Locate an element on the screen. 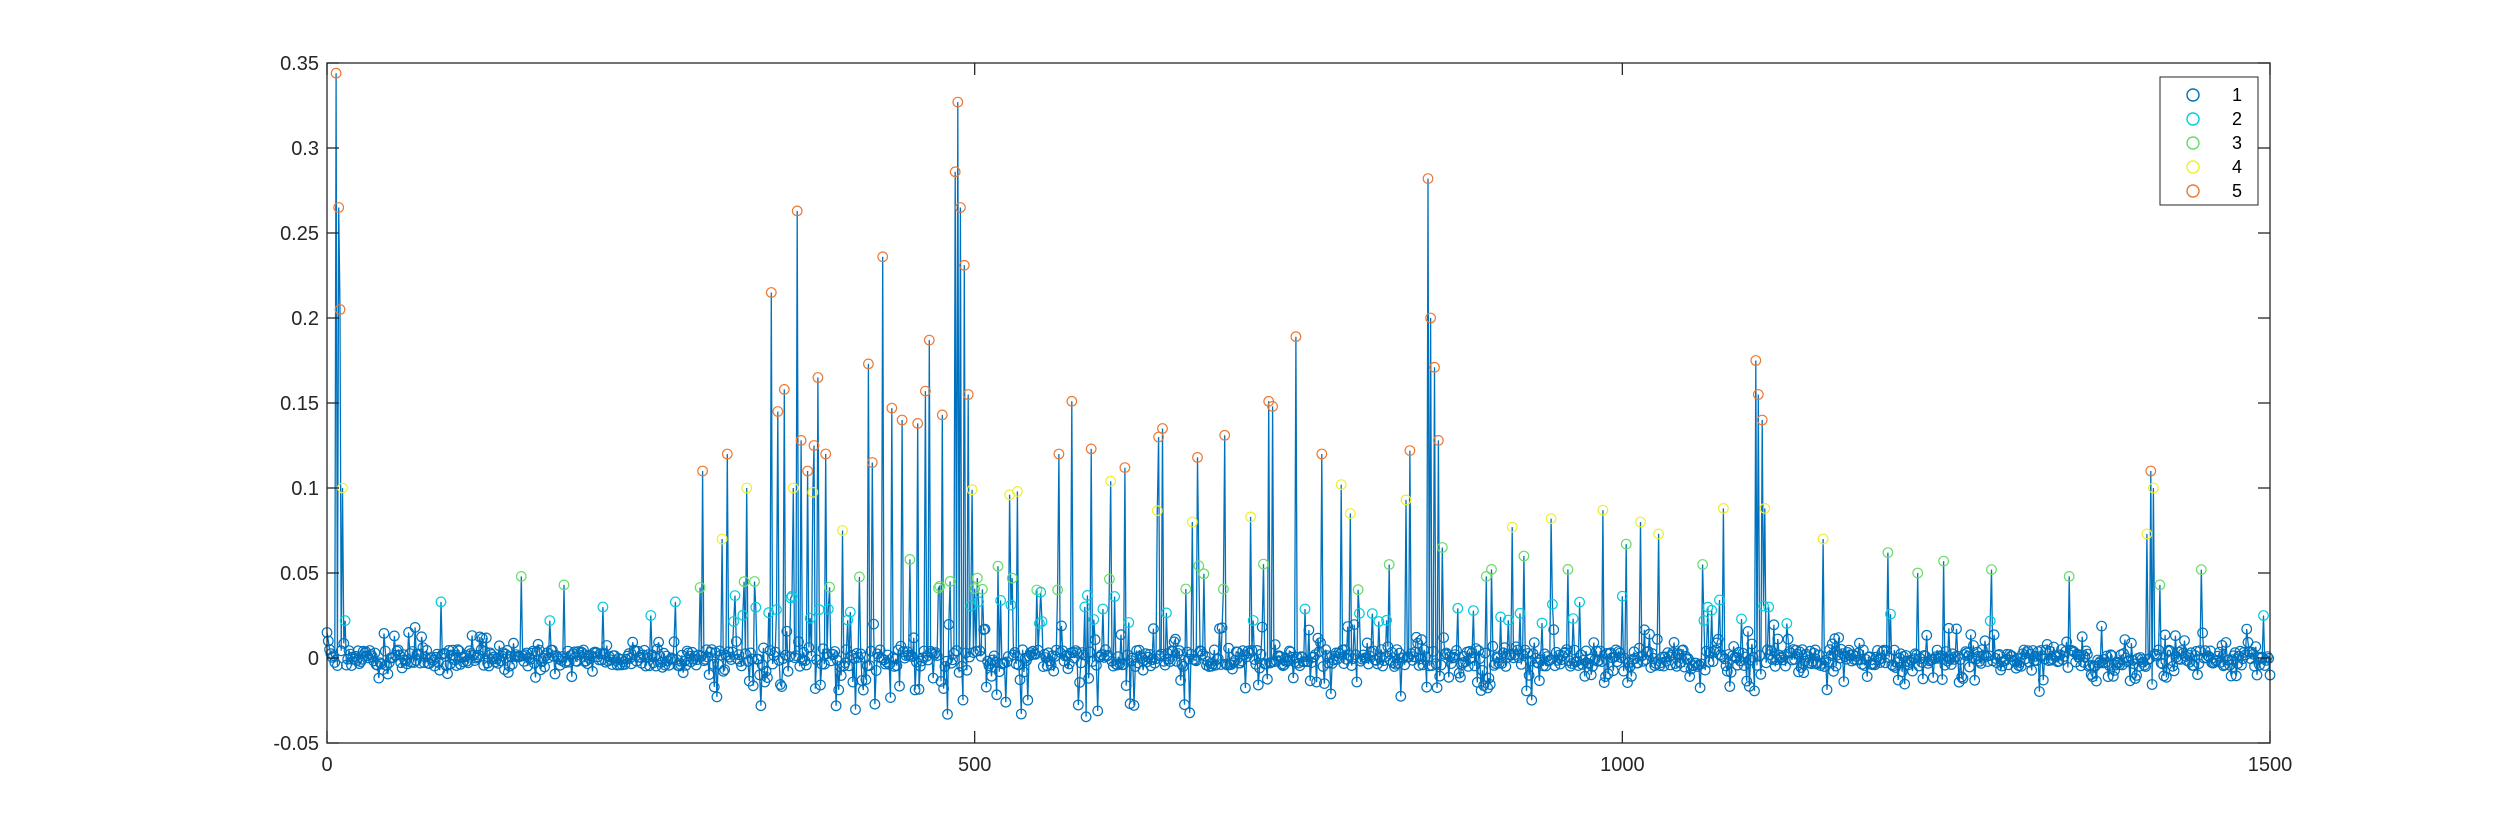  x-tick-label: 1000 is located at coordinates (1622, 765).